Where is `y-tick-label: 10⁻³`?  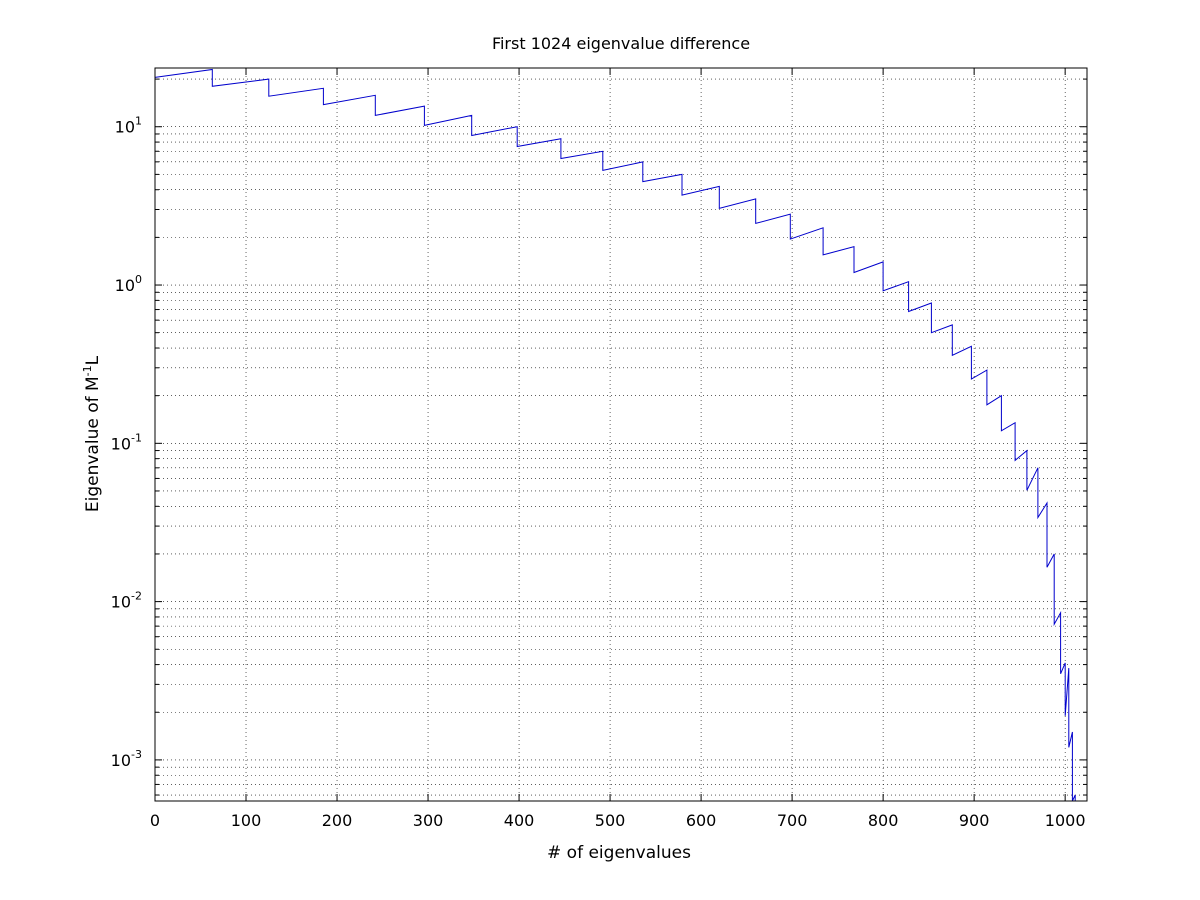
y-tick-label: 10⁻³ is located at coordinates (126, 759).